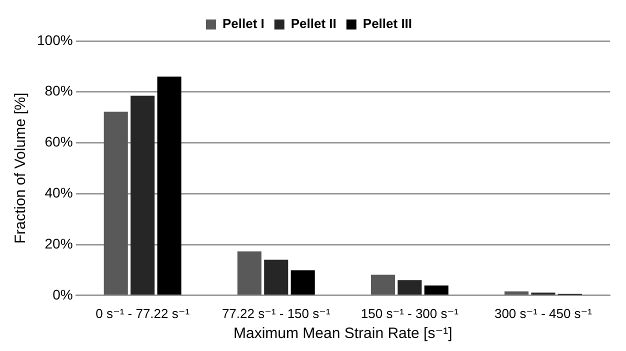  Describe the element at coordinates (54, 40) in the screenshot. I see `y-tick-label: 100%` at that location.